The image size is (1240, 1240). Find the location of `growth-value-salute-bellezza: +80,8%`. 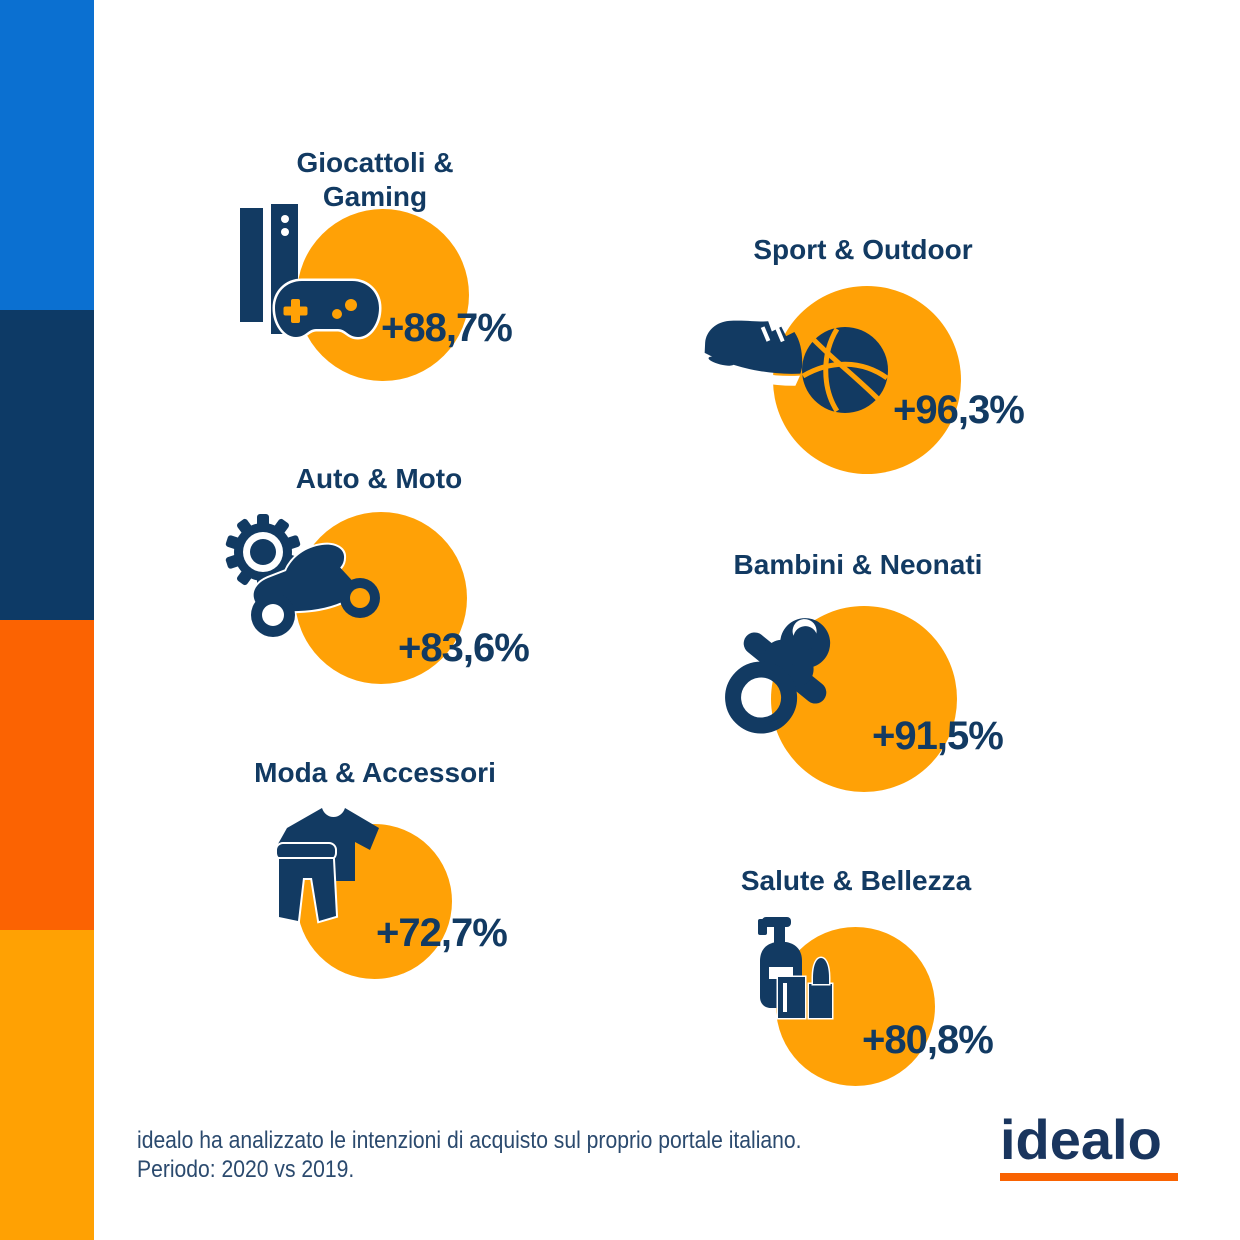

growth-value-salute-bellezza: +80,8% is located at coordinates (928, 1040).